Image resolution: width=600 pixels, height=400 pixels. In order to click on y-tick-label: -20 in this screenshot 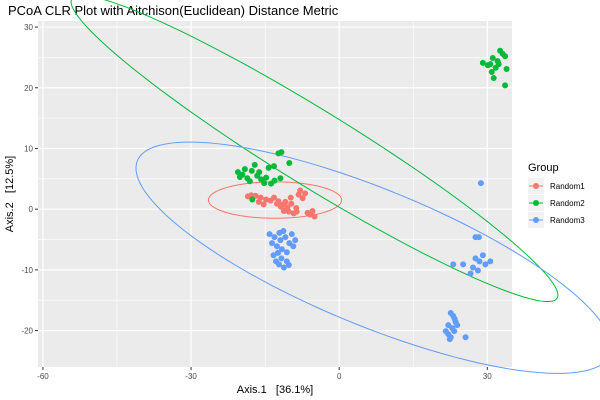, I will do `click(27, 331)`.